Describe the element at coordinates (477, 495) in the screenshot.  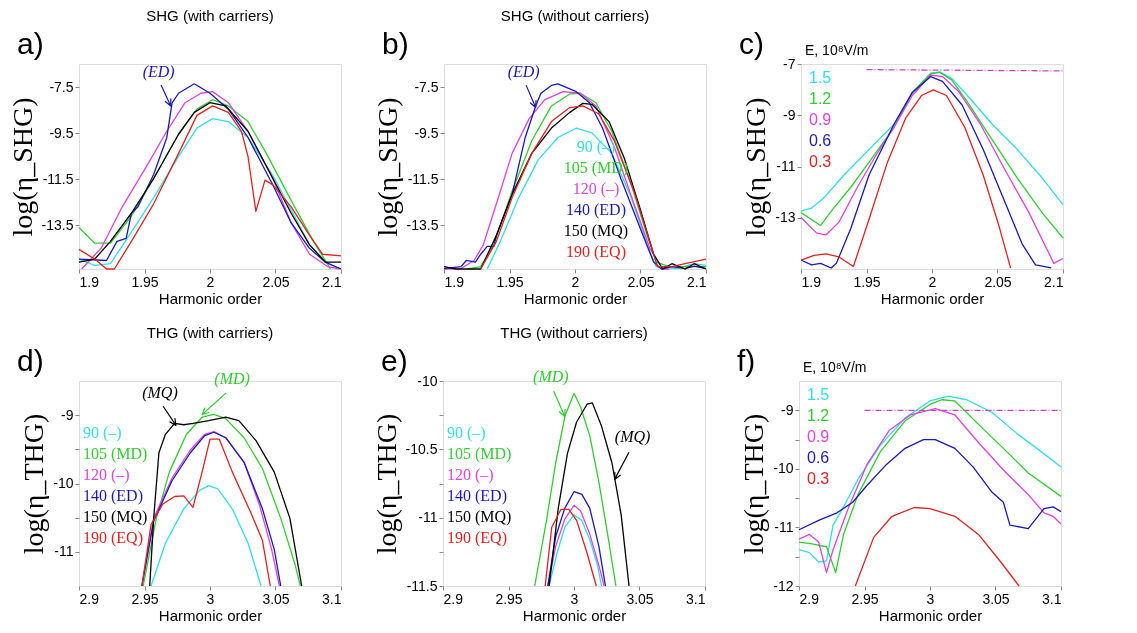
I see `text: 140 (ED)` at that location.